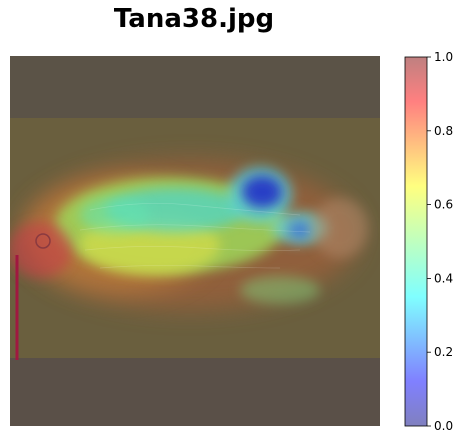  Describe the element at coordinates (262, 192) in the screenshot. I see `dorsal-blue` at that location.